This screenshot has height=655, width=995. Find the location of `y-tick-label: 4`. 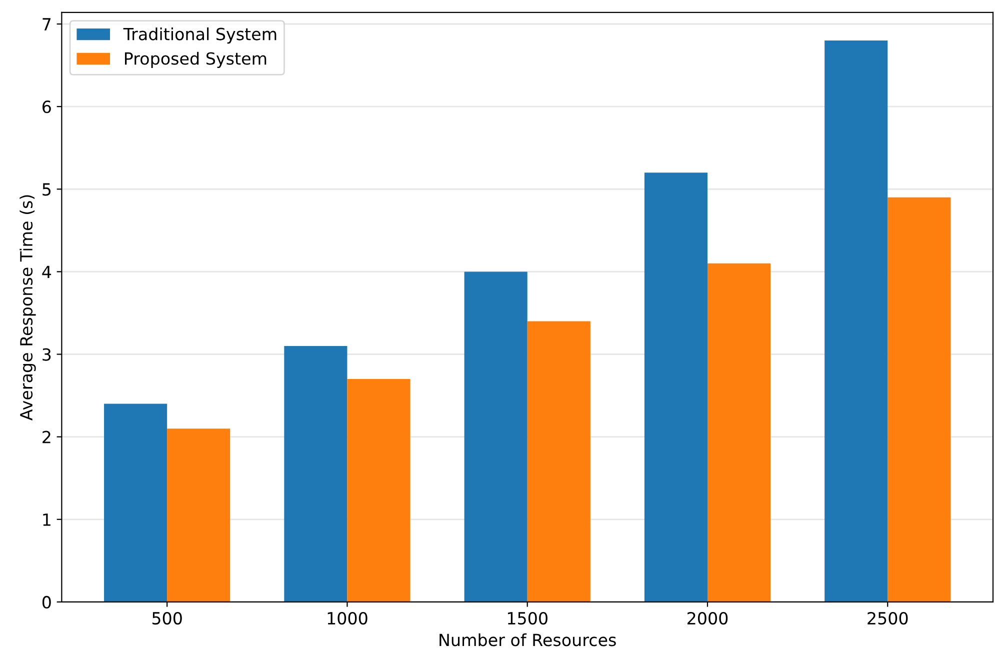

y-tick-label: 4 is located at coordinates (47, 272).